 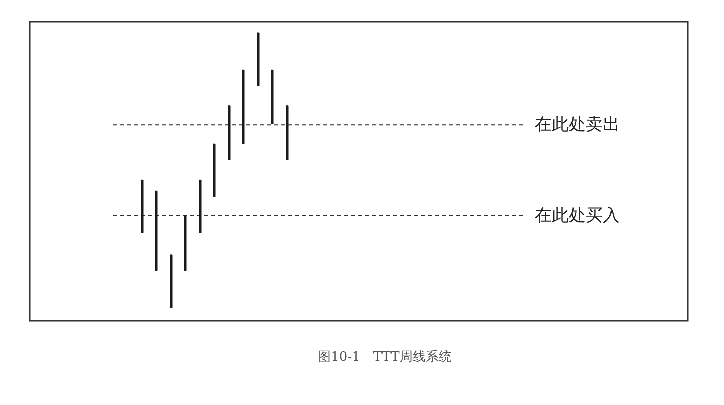 I want to click on text: 图10-1 TTT周线系统, so click(x=385, y=357).